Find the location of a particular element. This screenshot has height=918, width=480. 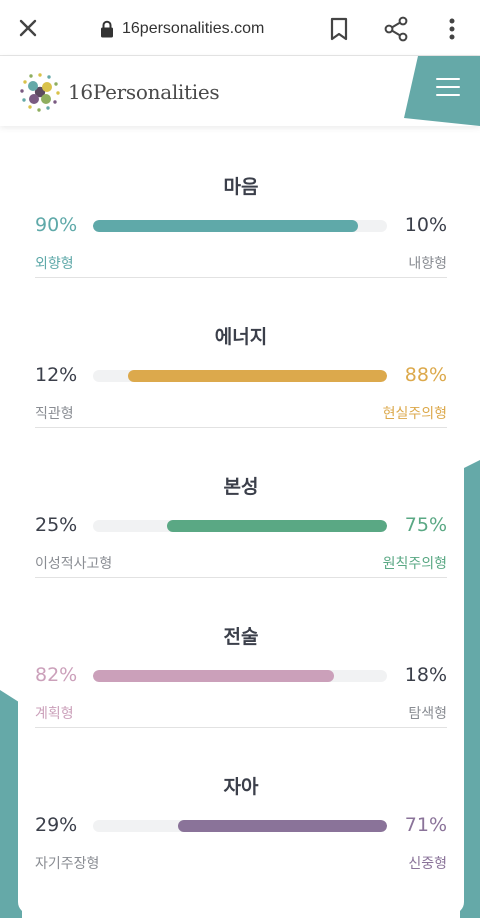

menu-background-shape is located at coordinates (442, 91).